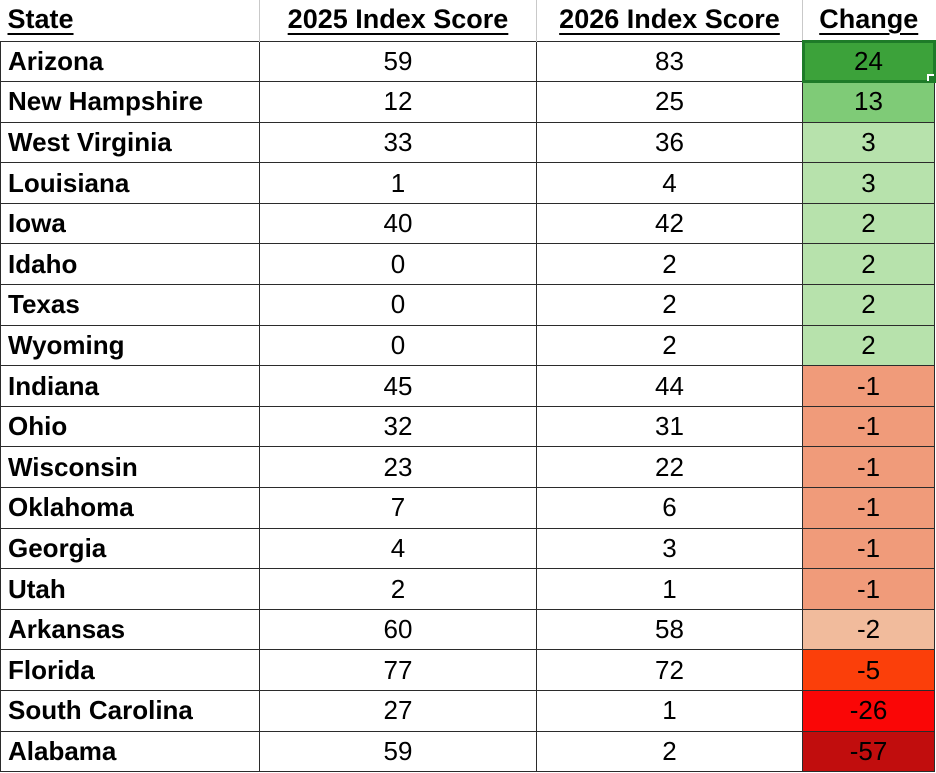 The width and height of the screenshot is (936, 773). What do you see at coordinates (669, 223) in the screenshot?
I see `score-2026-cell: 42` at bounding box center [669, 223].